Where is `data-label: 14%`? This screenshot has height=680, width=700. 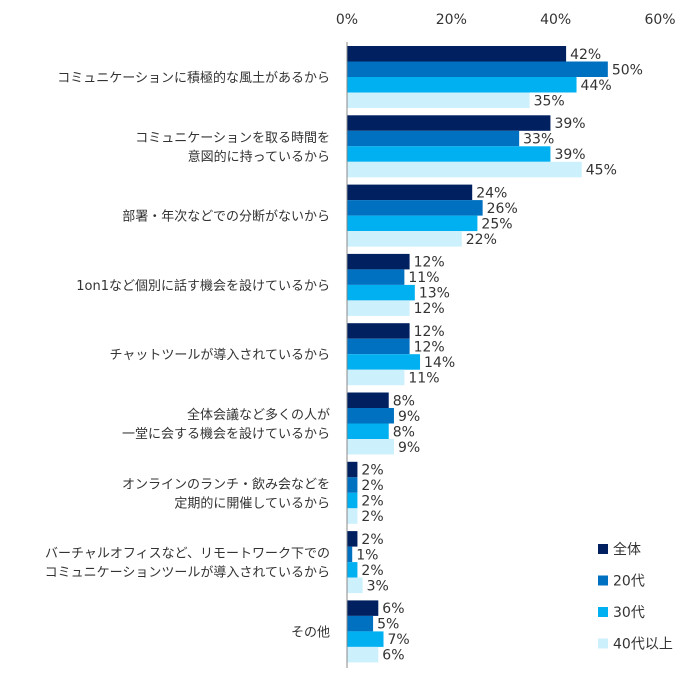
data-label: 14% is located at coordinates (439, 363).